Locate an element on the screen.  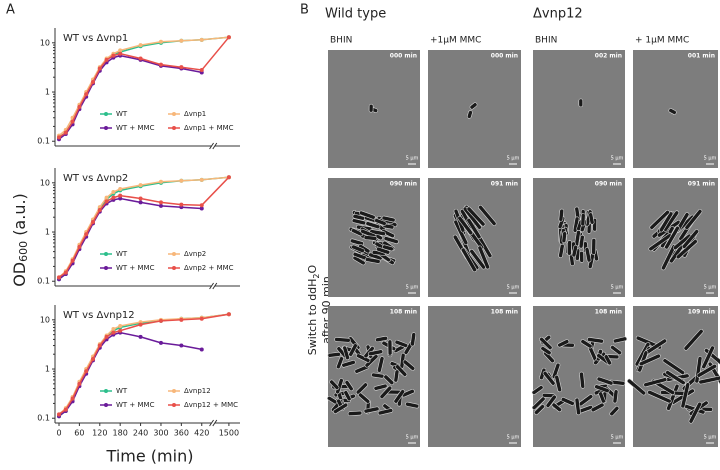
row-label: Switch to ddH2O is located at coordinates (313, 309).